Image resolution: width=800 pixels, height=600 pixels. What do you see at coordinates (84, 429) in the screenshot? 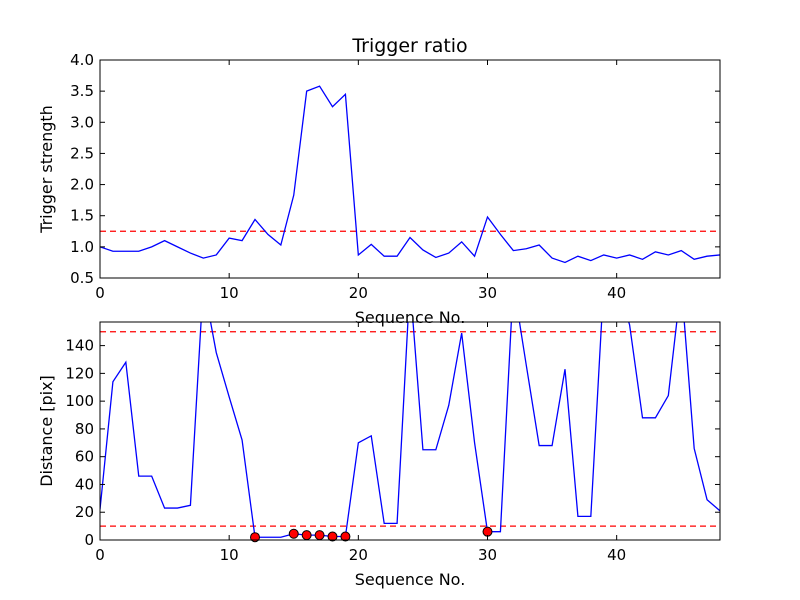
I see `y-tick-label: 80` at bounding box center [84, 429].